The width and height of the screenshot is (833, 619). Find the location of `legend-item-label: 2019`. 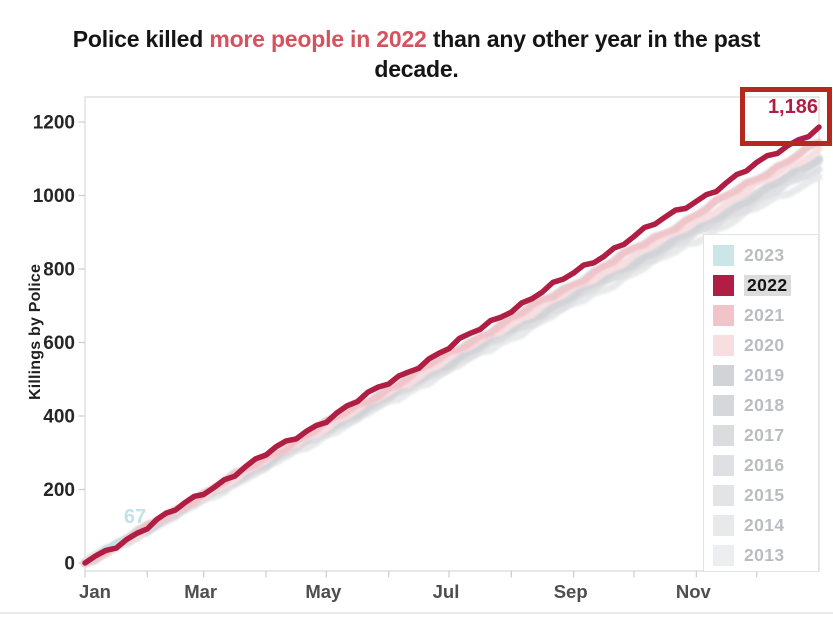

legend-item-label: 2019 is located at coordinates (764, 374).